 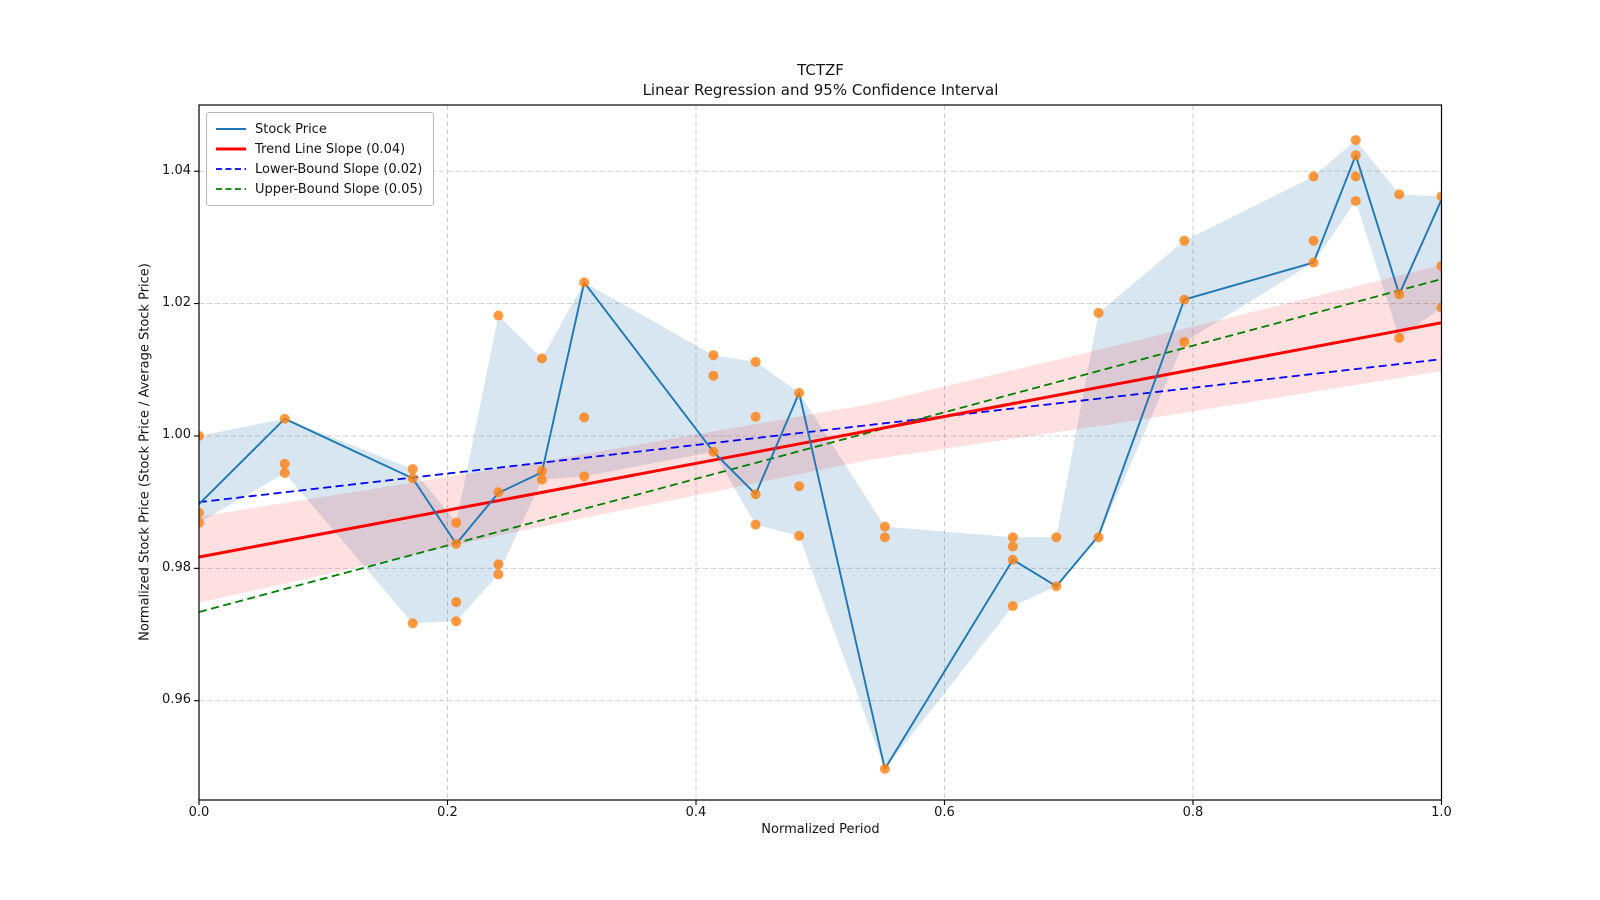 What do you see at coordinates (1441, 812) in the screenshot?
I see `x-tick-label: 1.0` at bounding box center [1441, 812].